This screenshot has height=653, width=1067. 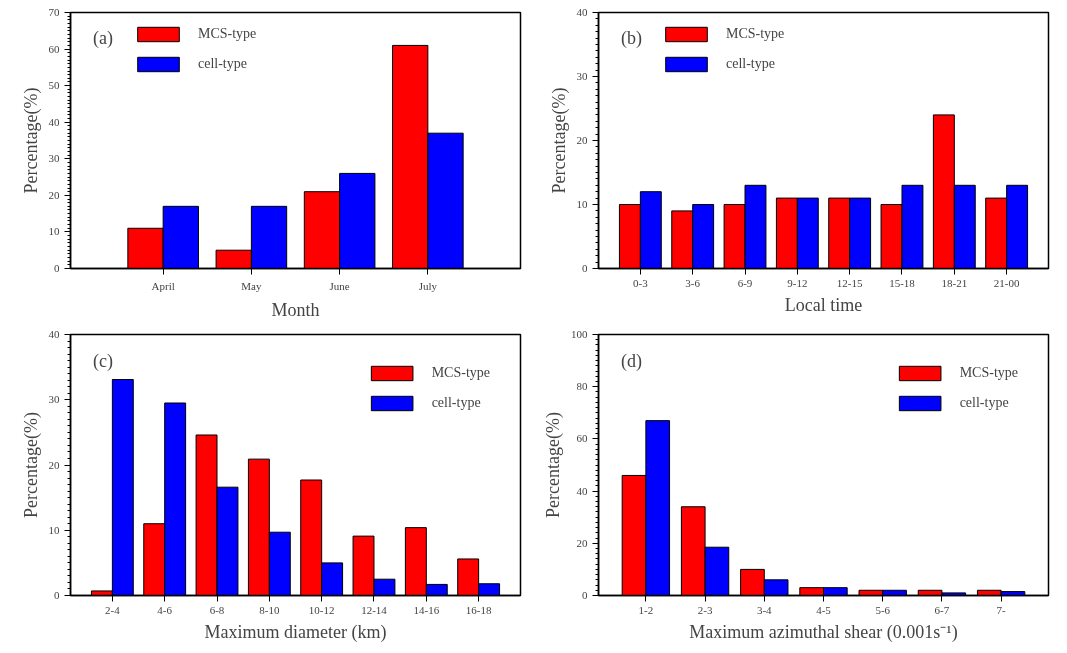 I want to click on x-tick-label: June, so click(x=339, y=285).